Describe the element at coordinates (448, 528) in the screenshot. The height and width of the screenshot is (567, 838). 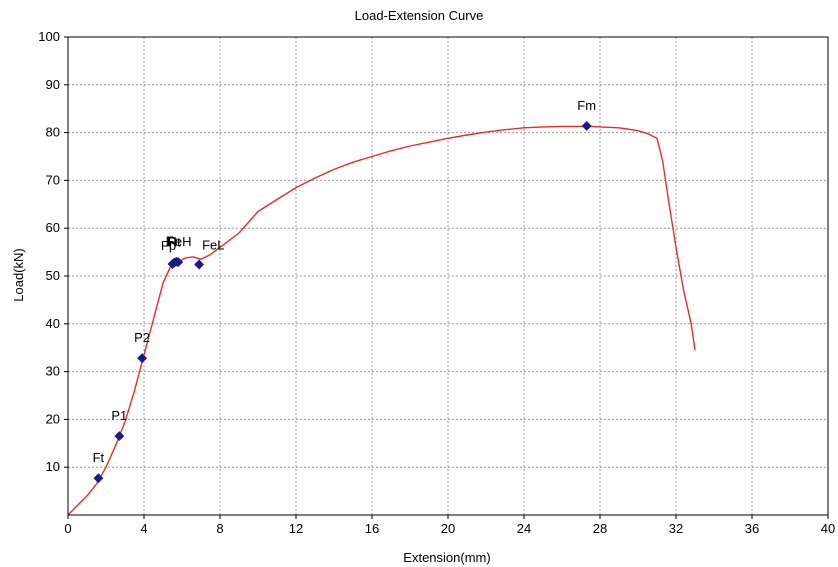
I see `x-tick-label: 20` at that location.